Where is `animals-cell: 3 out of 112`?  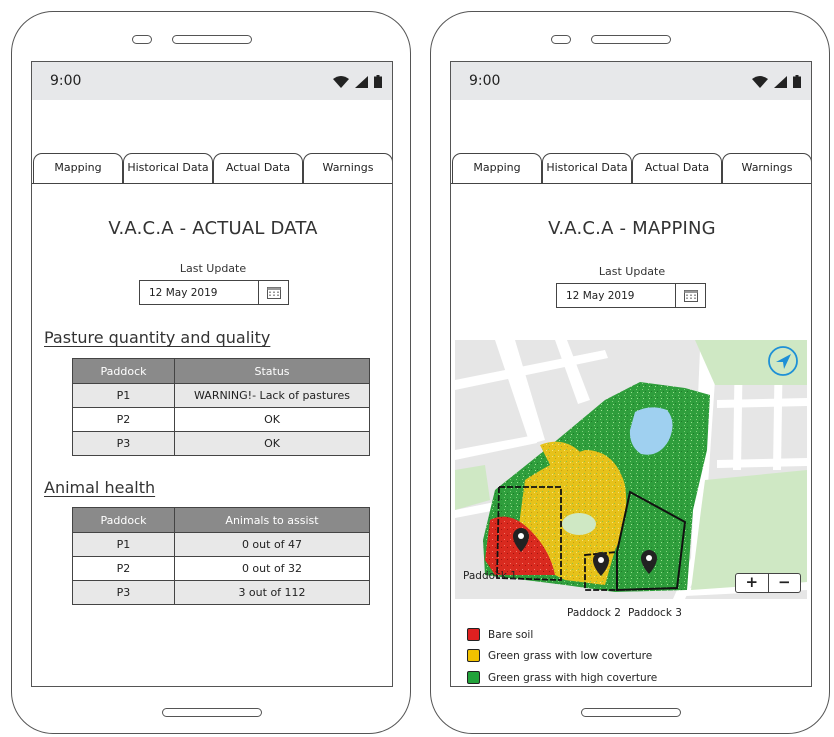 animals-cell: 3 out of 112 is located at coordinates (272, 592).